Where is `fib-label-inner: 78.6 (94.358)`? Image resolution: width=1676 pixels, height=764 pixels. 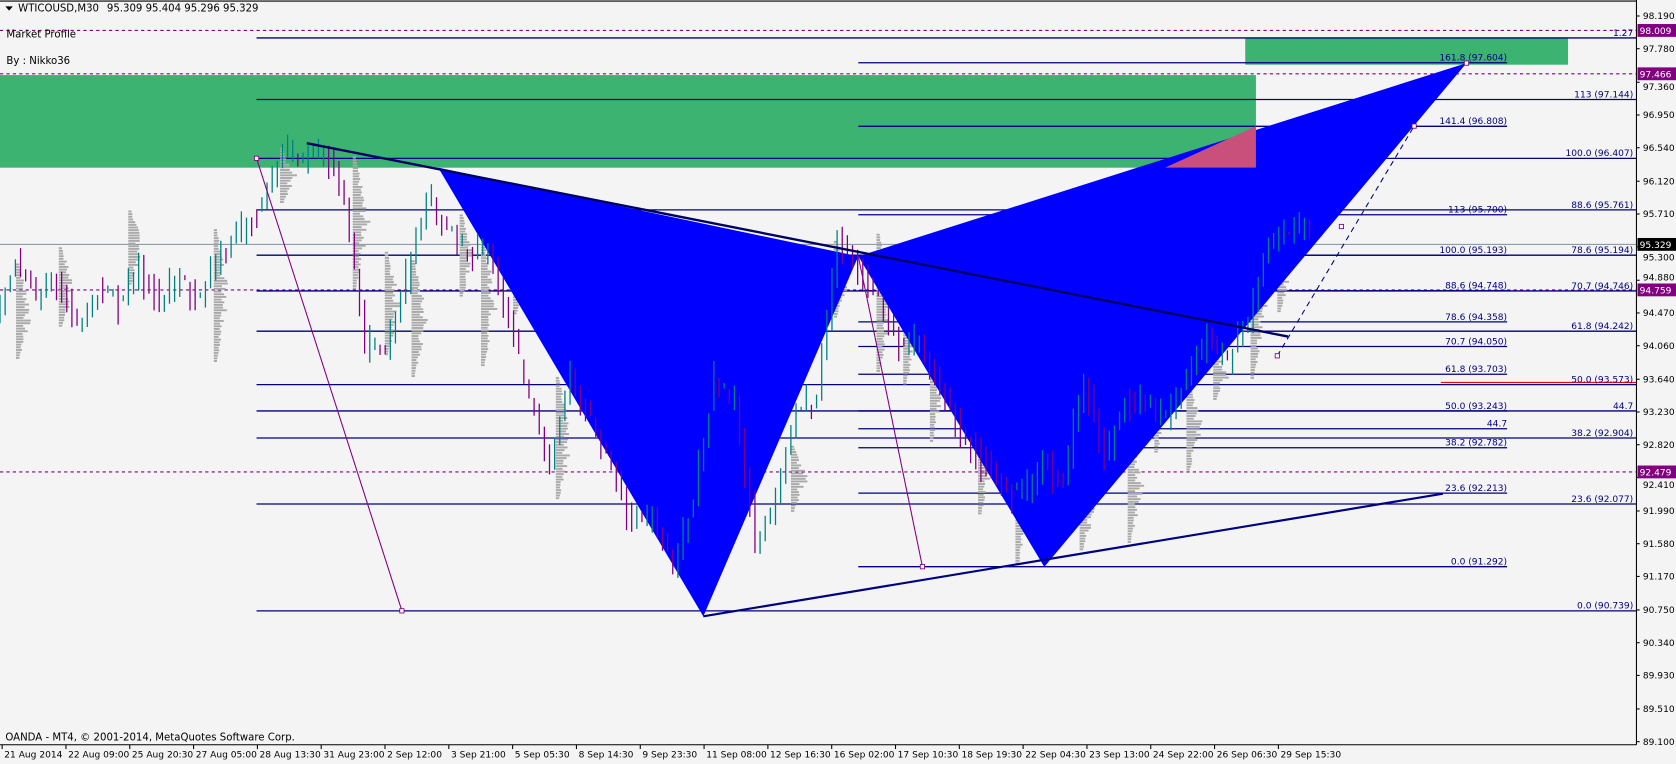
fib-label-inner: 78.6 (94.358) is located at coordinates (1476, 318).